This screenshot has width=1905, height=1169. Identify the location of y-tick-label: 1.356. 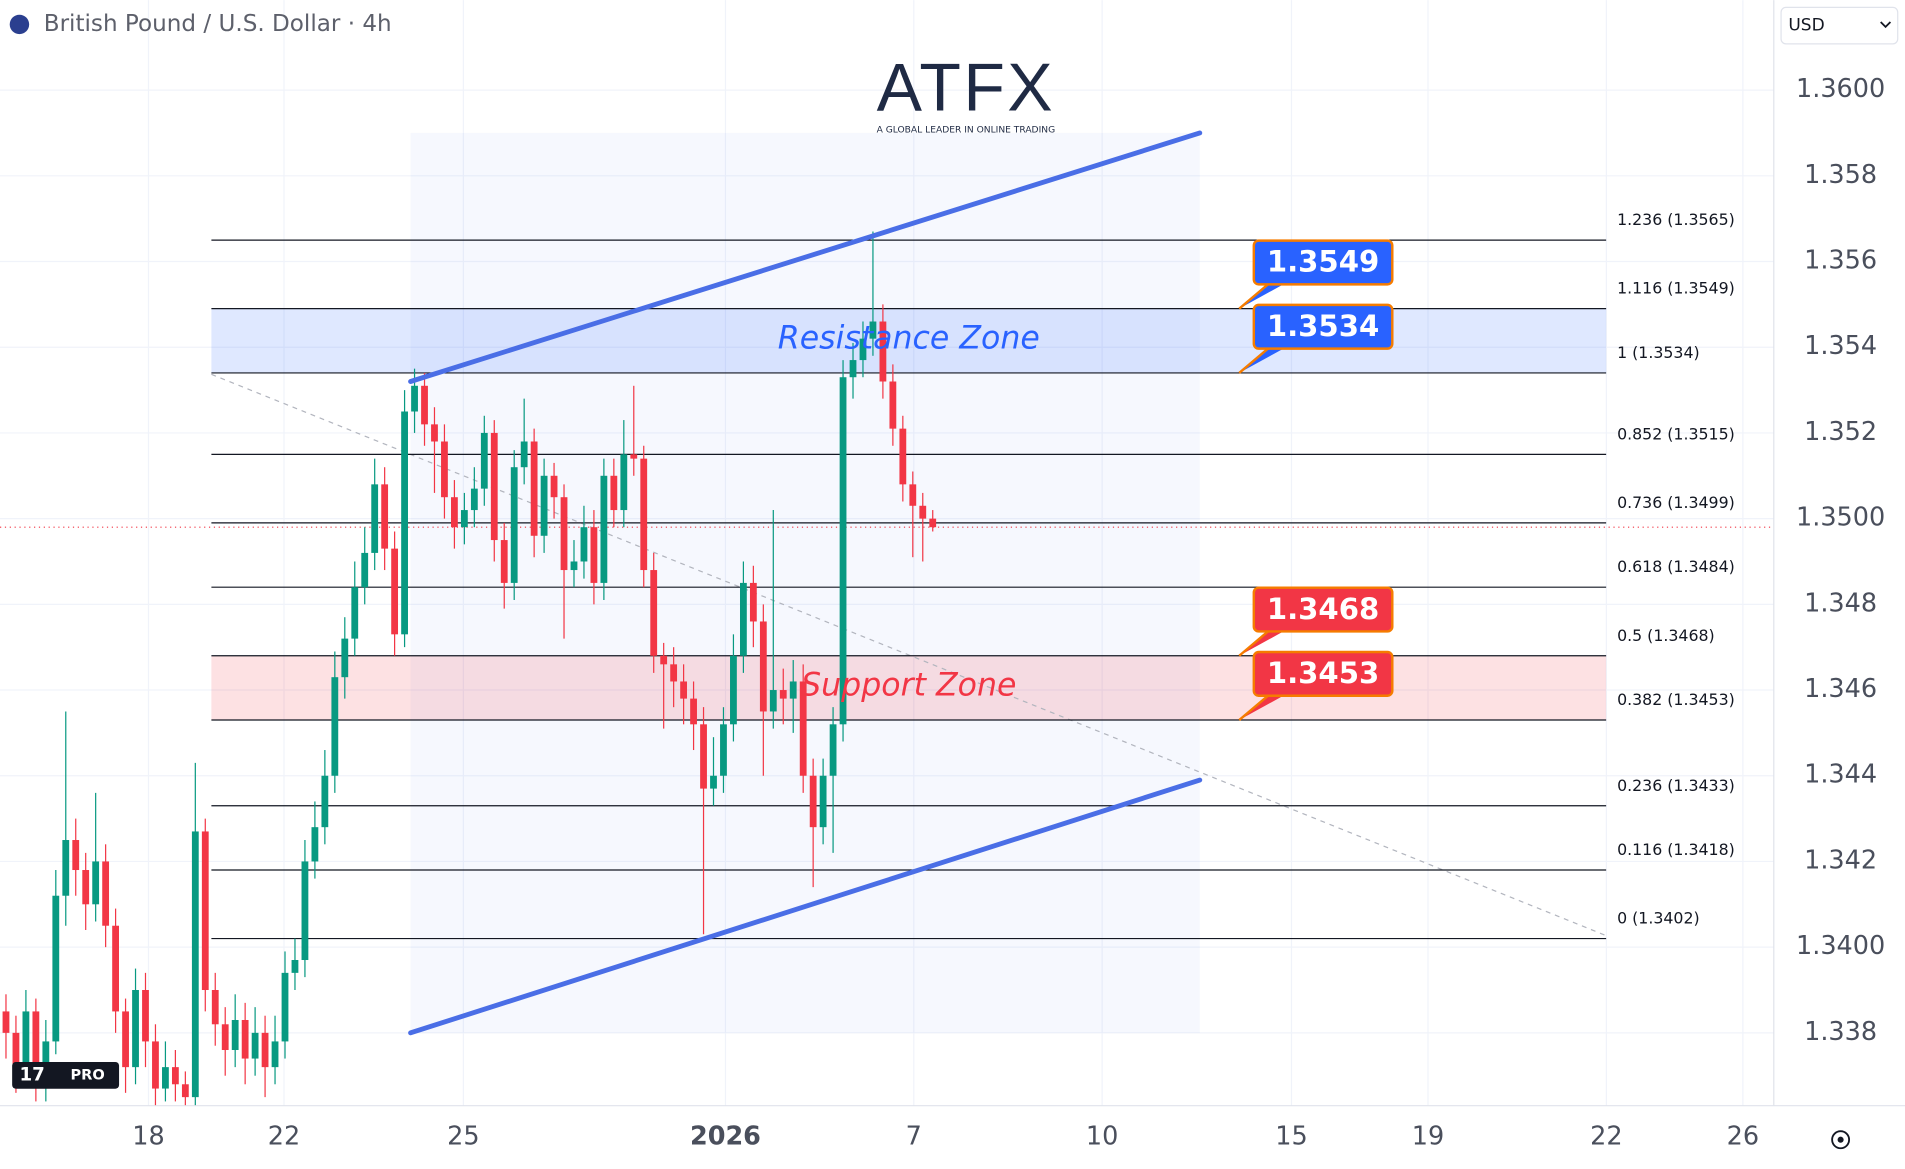
(1840, 261).